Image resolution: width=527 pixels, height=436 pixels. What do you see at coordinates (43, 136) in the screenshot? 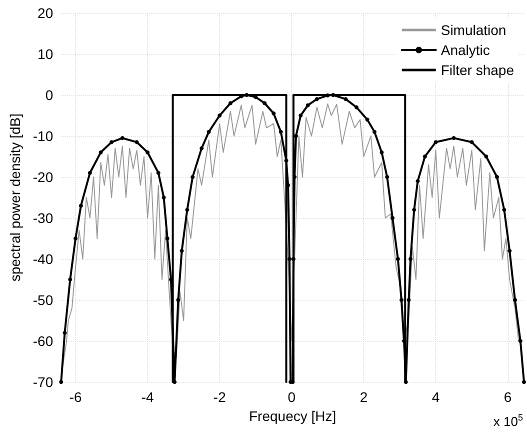
I see `y-tick-label: -10` at bounding box center [43, 136].